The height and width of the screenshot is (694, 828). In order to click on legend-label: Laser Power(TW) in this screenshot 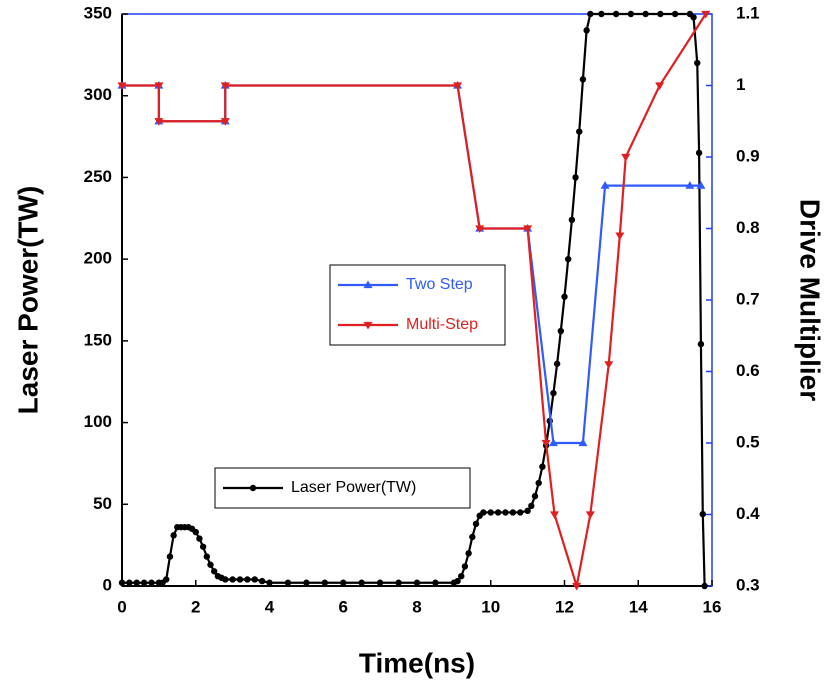, I will do `click(353, 487)`.